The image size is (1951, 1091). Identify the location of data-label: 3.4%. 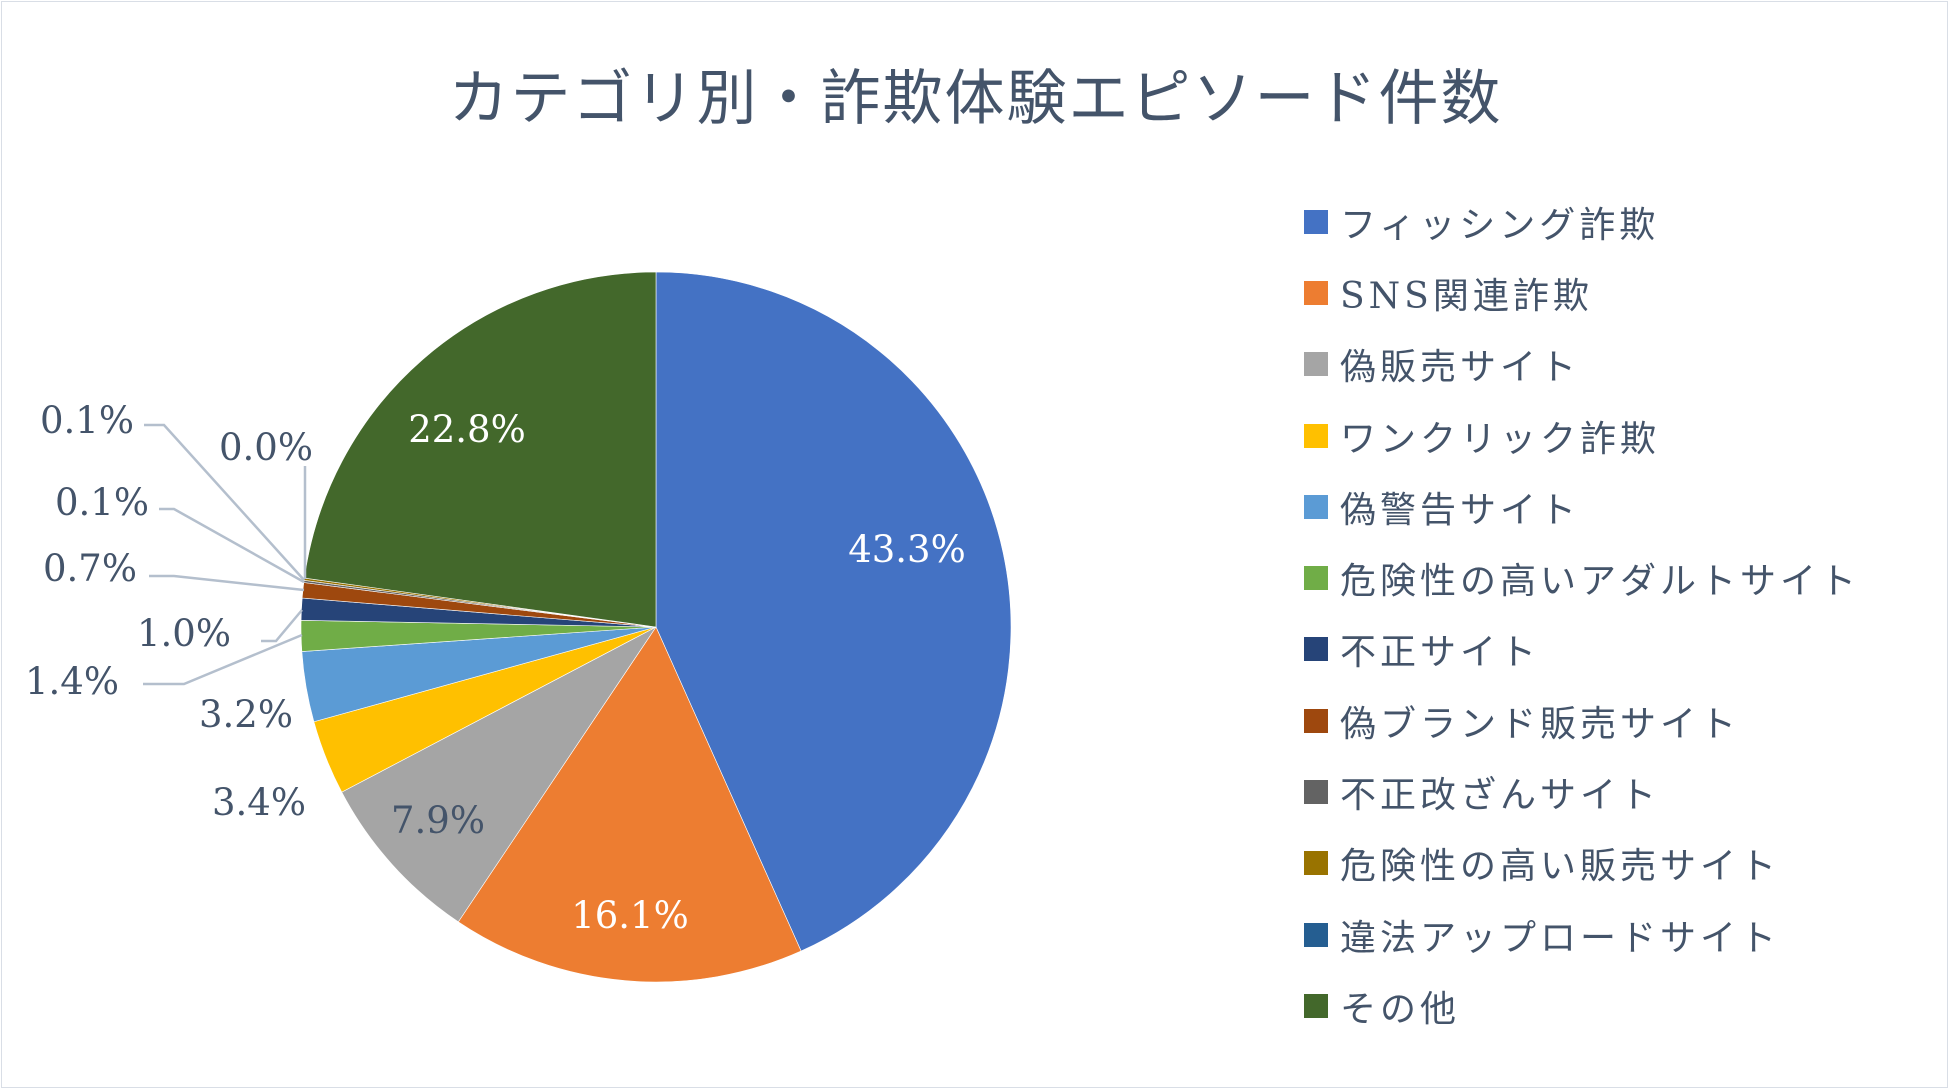
(259, 802).